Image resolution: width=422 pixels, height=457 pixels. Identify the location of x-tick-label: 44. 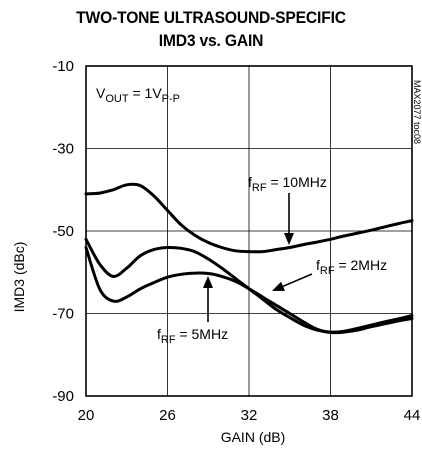
(412, 415).